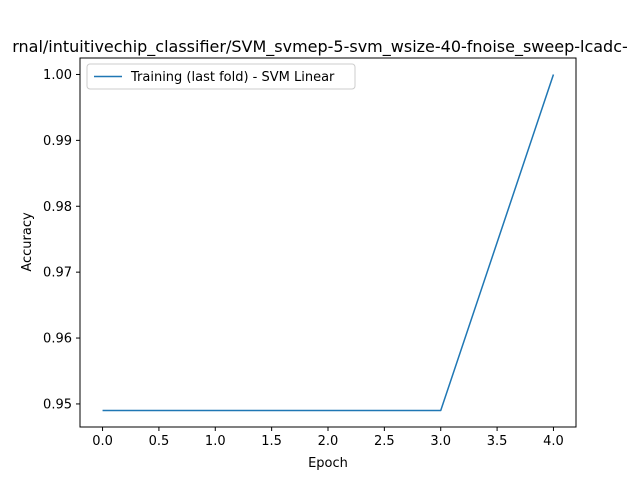 The height and width of the screenshot is (480, 640). What do you see at coordinates (328, 463) in the screenshot?
I see `x-axis-label: Epoch` at bounding box center [328, 463].